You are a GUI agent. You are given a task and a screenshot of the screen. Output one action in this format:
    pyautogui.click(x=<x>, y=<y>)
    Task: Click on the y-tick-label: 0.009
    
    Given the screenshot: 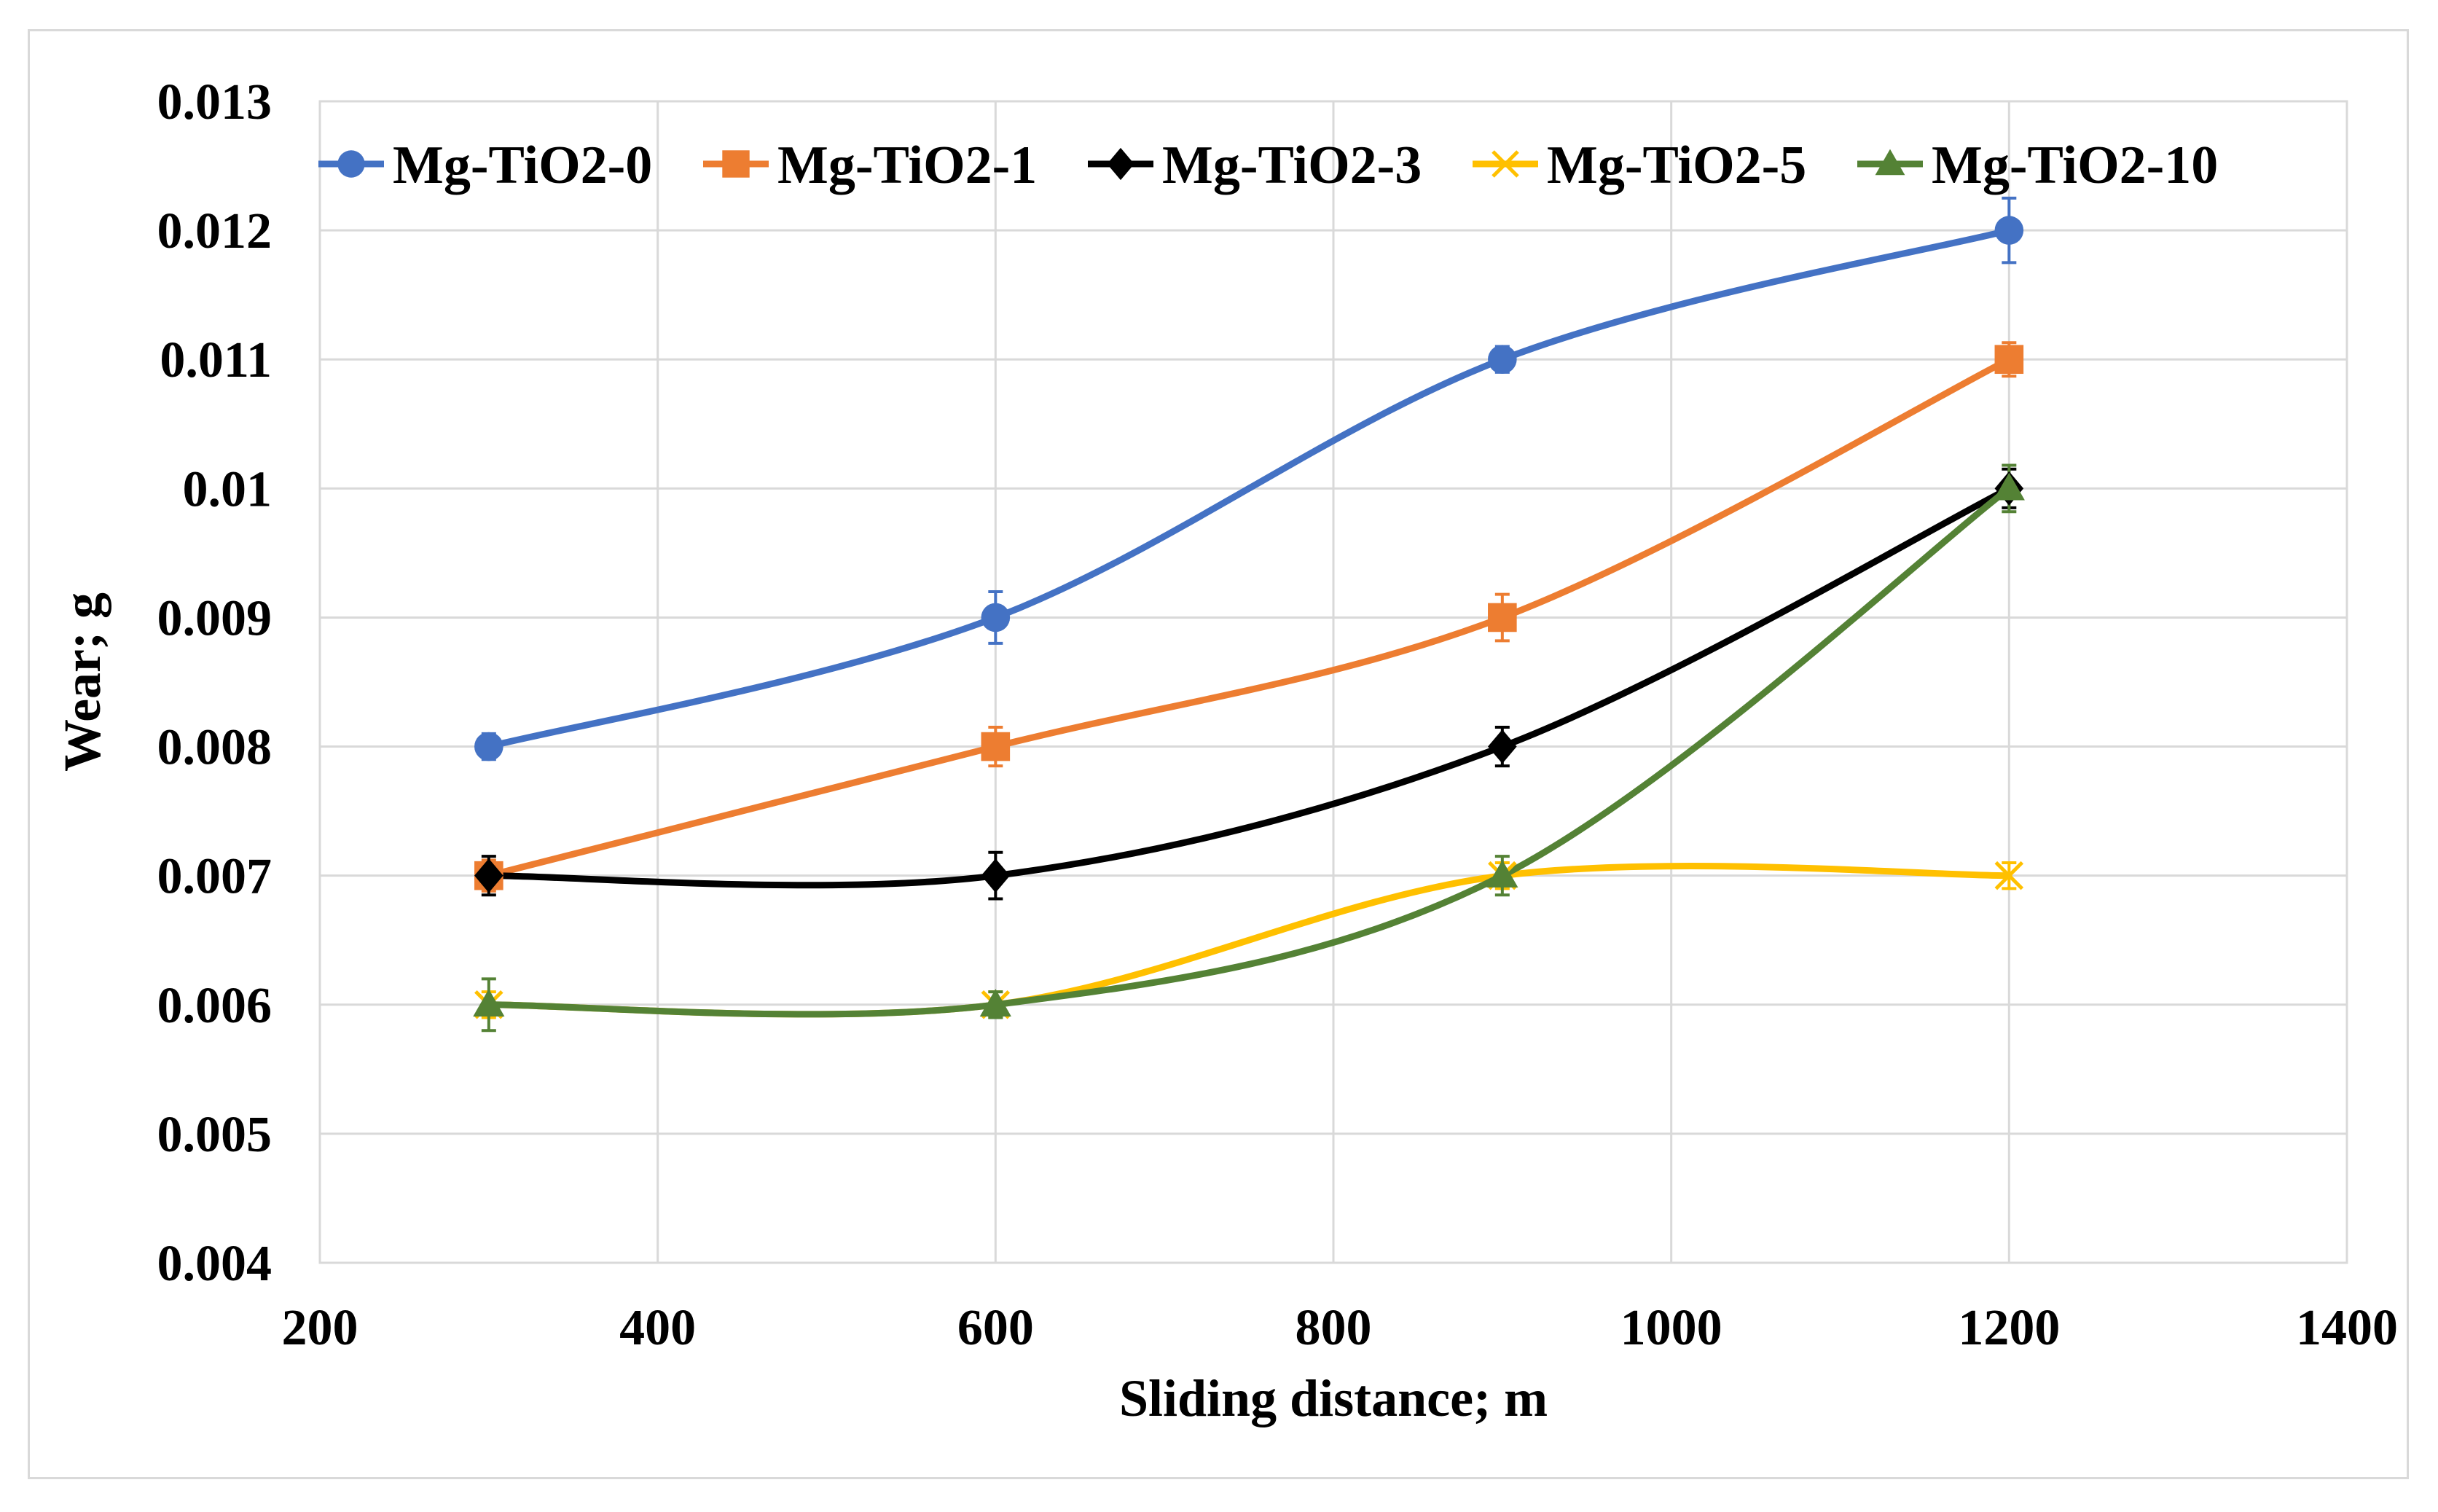 What is the action you would take?
    pyautogui.click(x=215, y=618)
    